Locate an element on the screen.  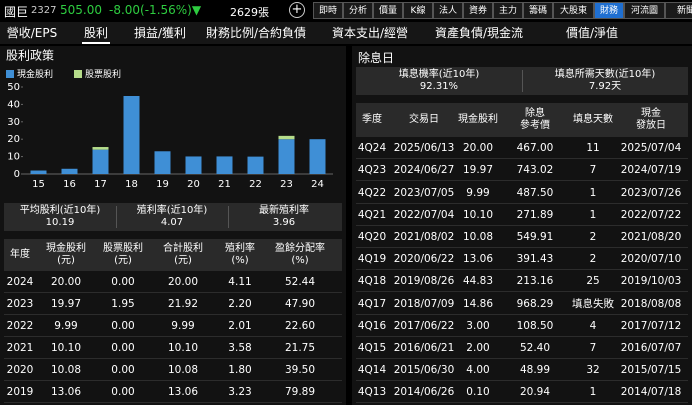
nav-button-label: 大股東 is located at coordinates (573, 11).